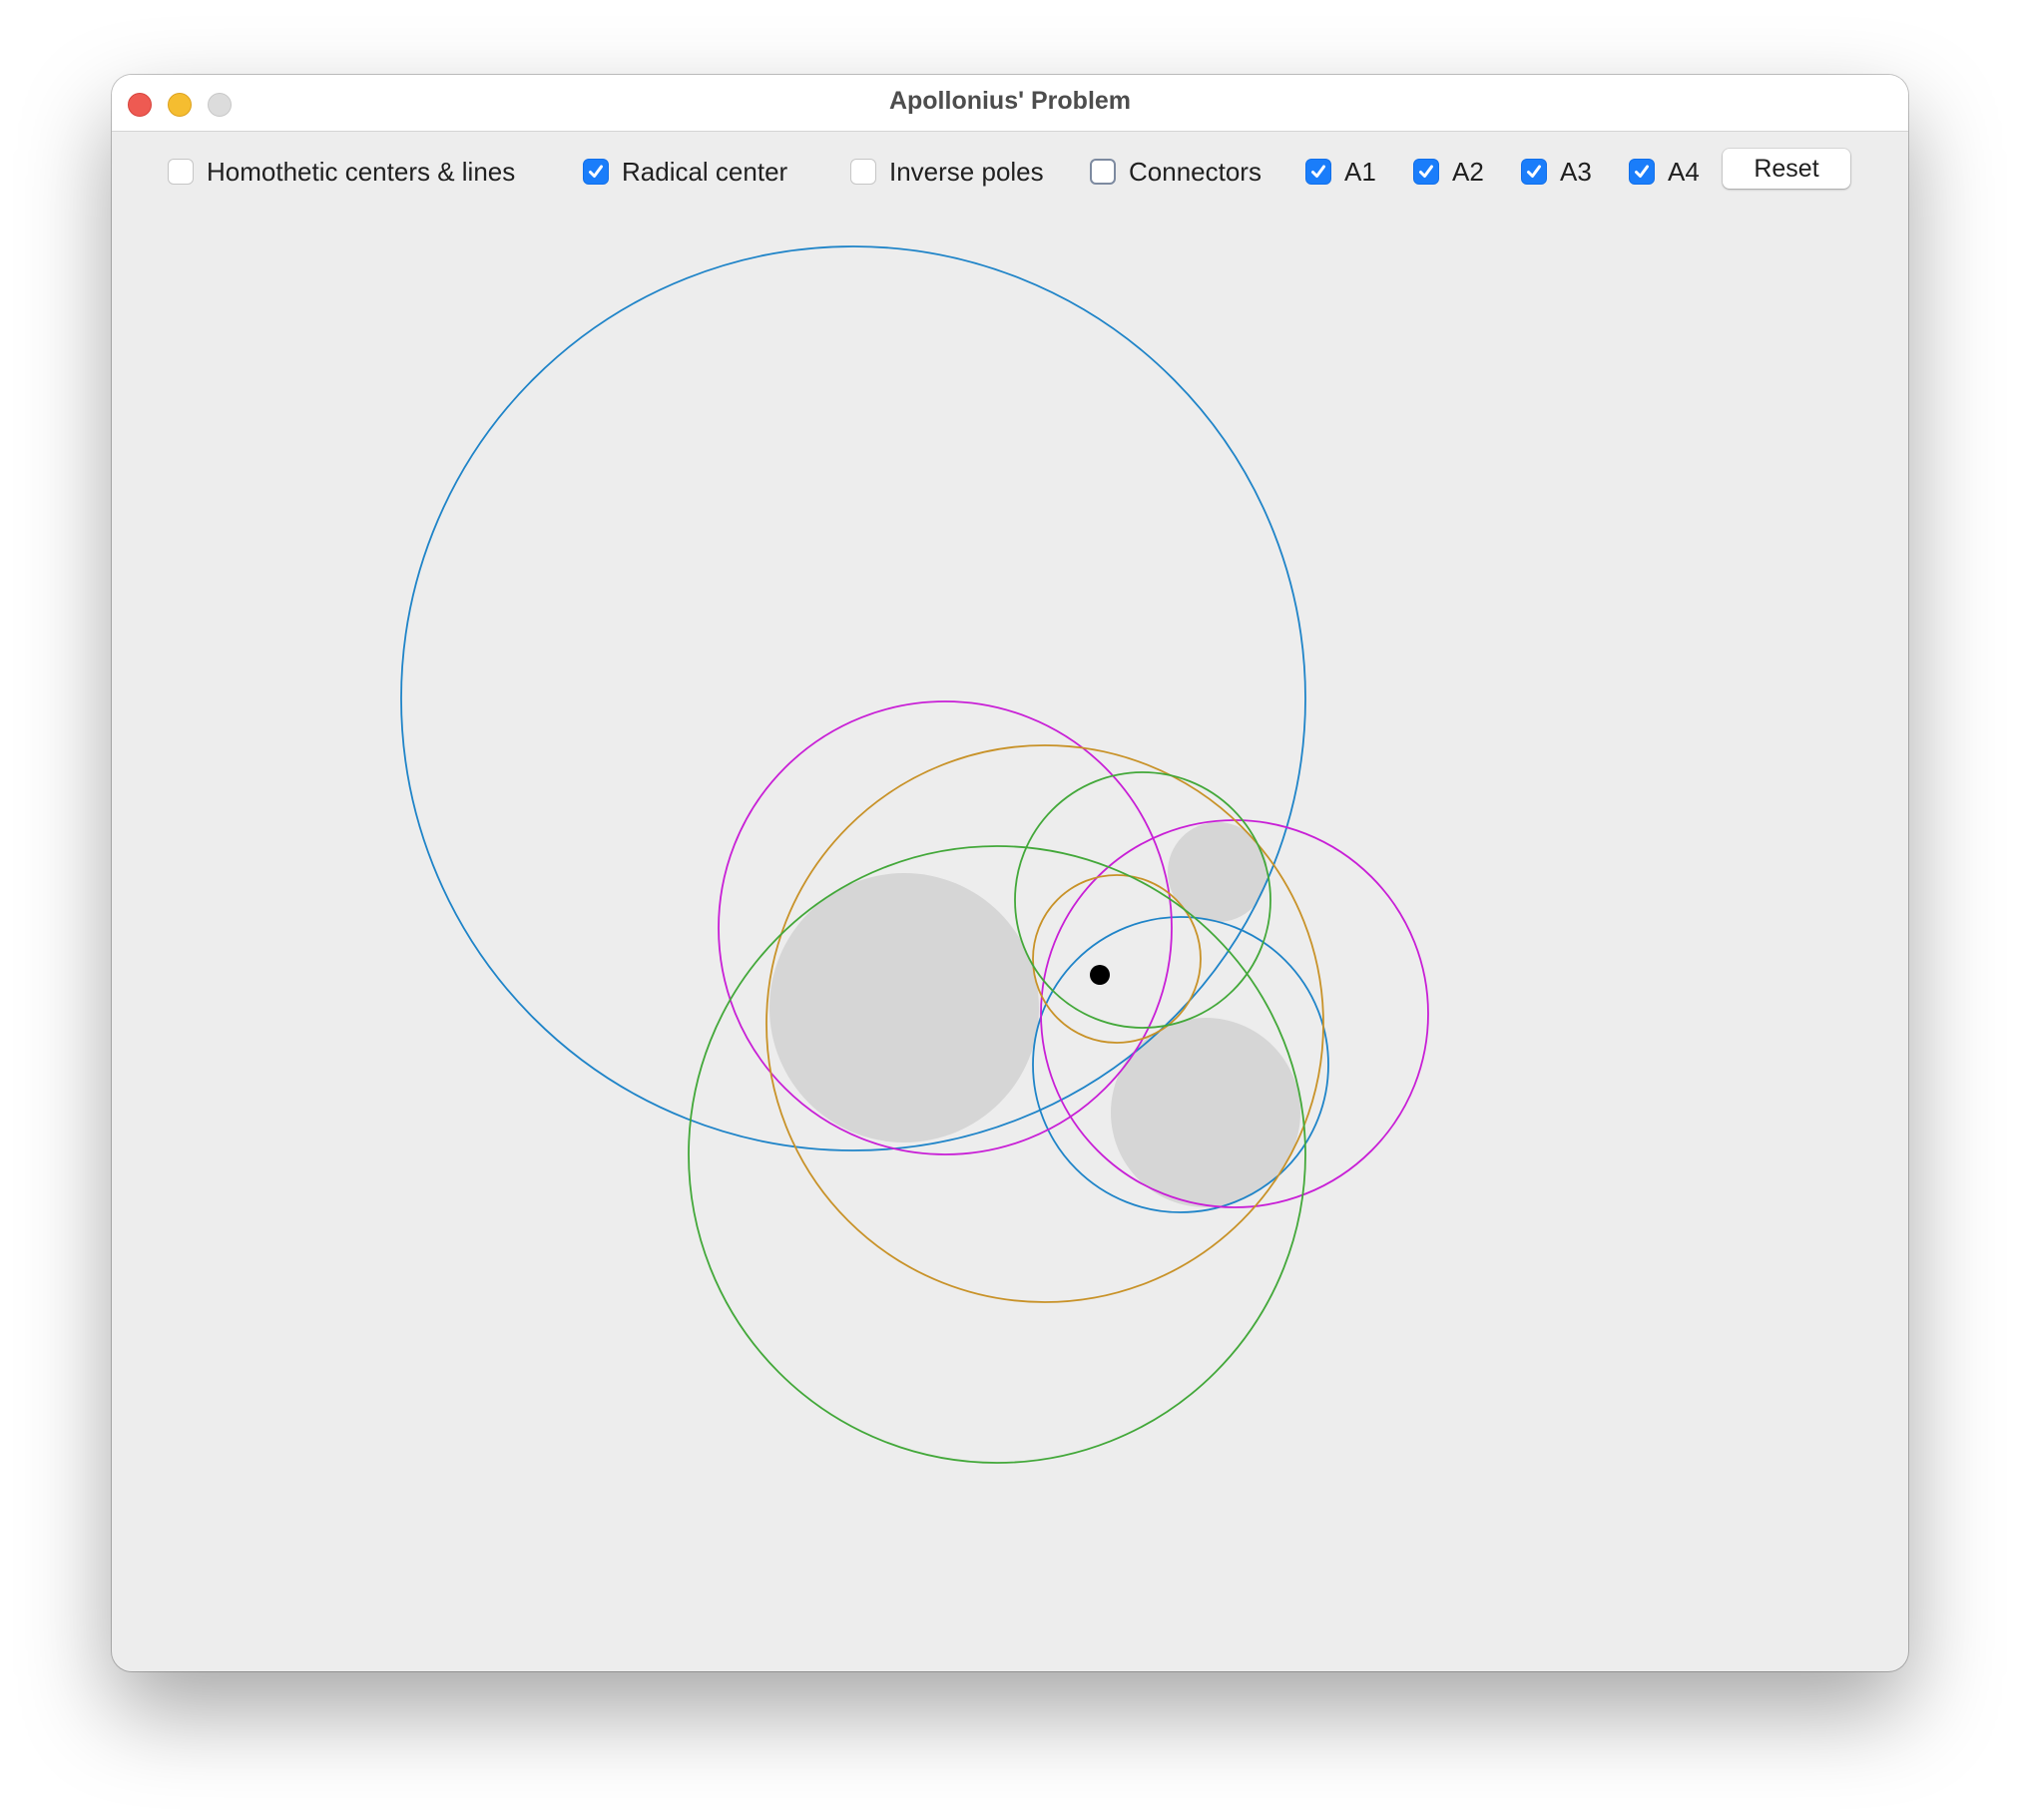 The width and height of the screenshot is (2020, 1820). I want to click on solution-circle-a1-inner, so click(1180, 1064).